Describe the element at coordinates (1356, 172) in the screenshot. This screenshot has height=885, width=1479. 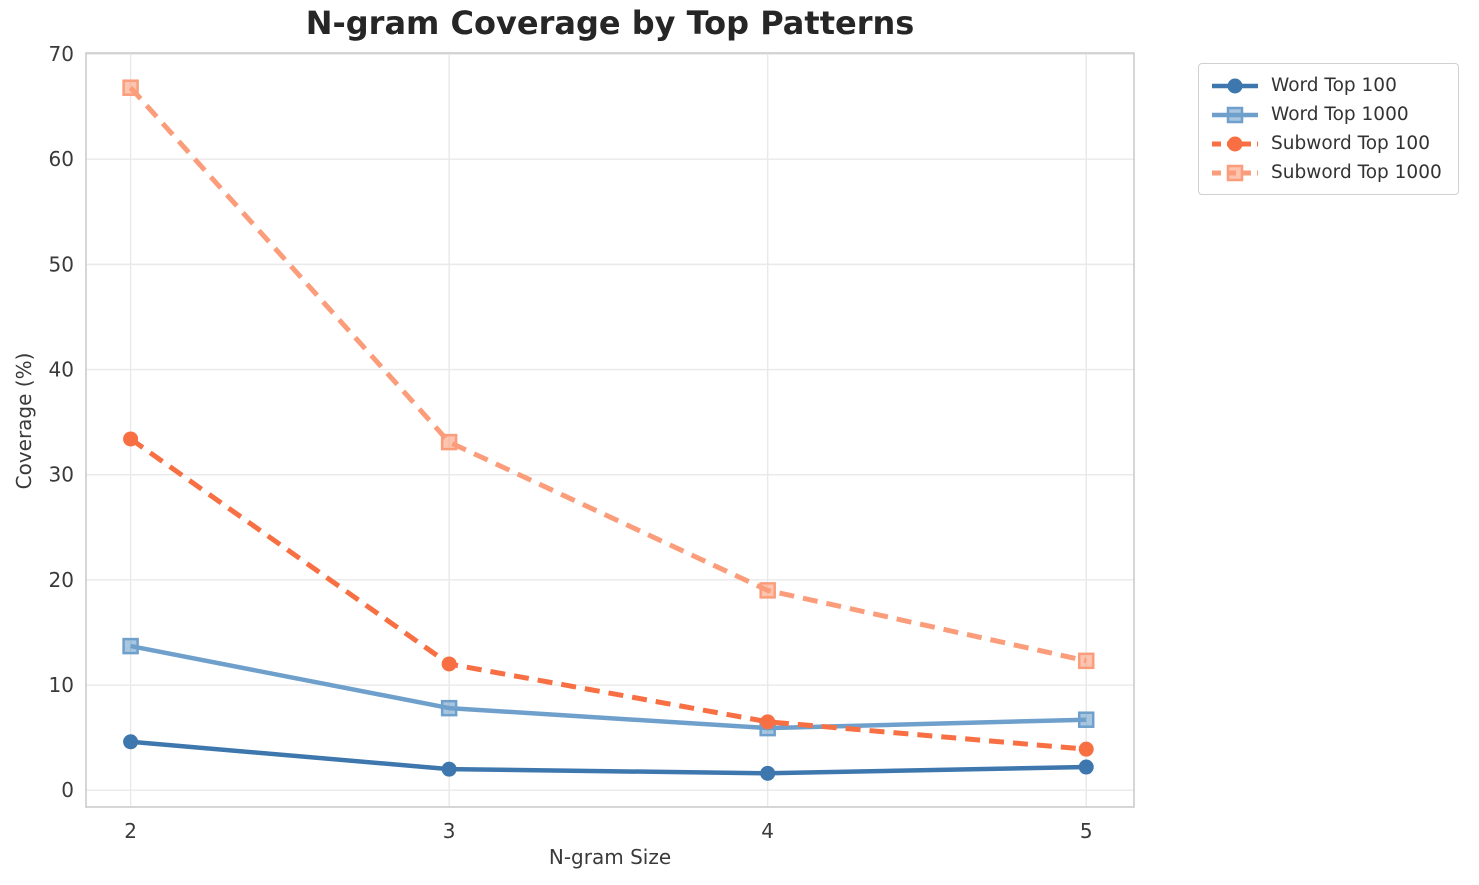
I see `legend-label: Subword Top 1000` at that location.